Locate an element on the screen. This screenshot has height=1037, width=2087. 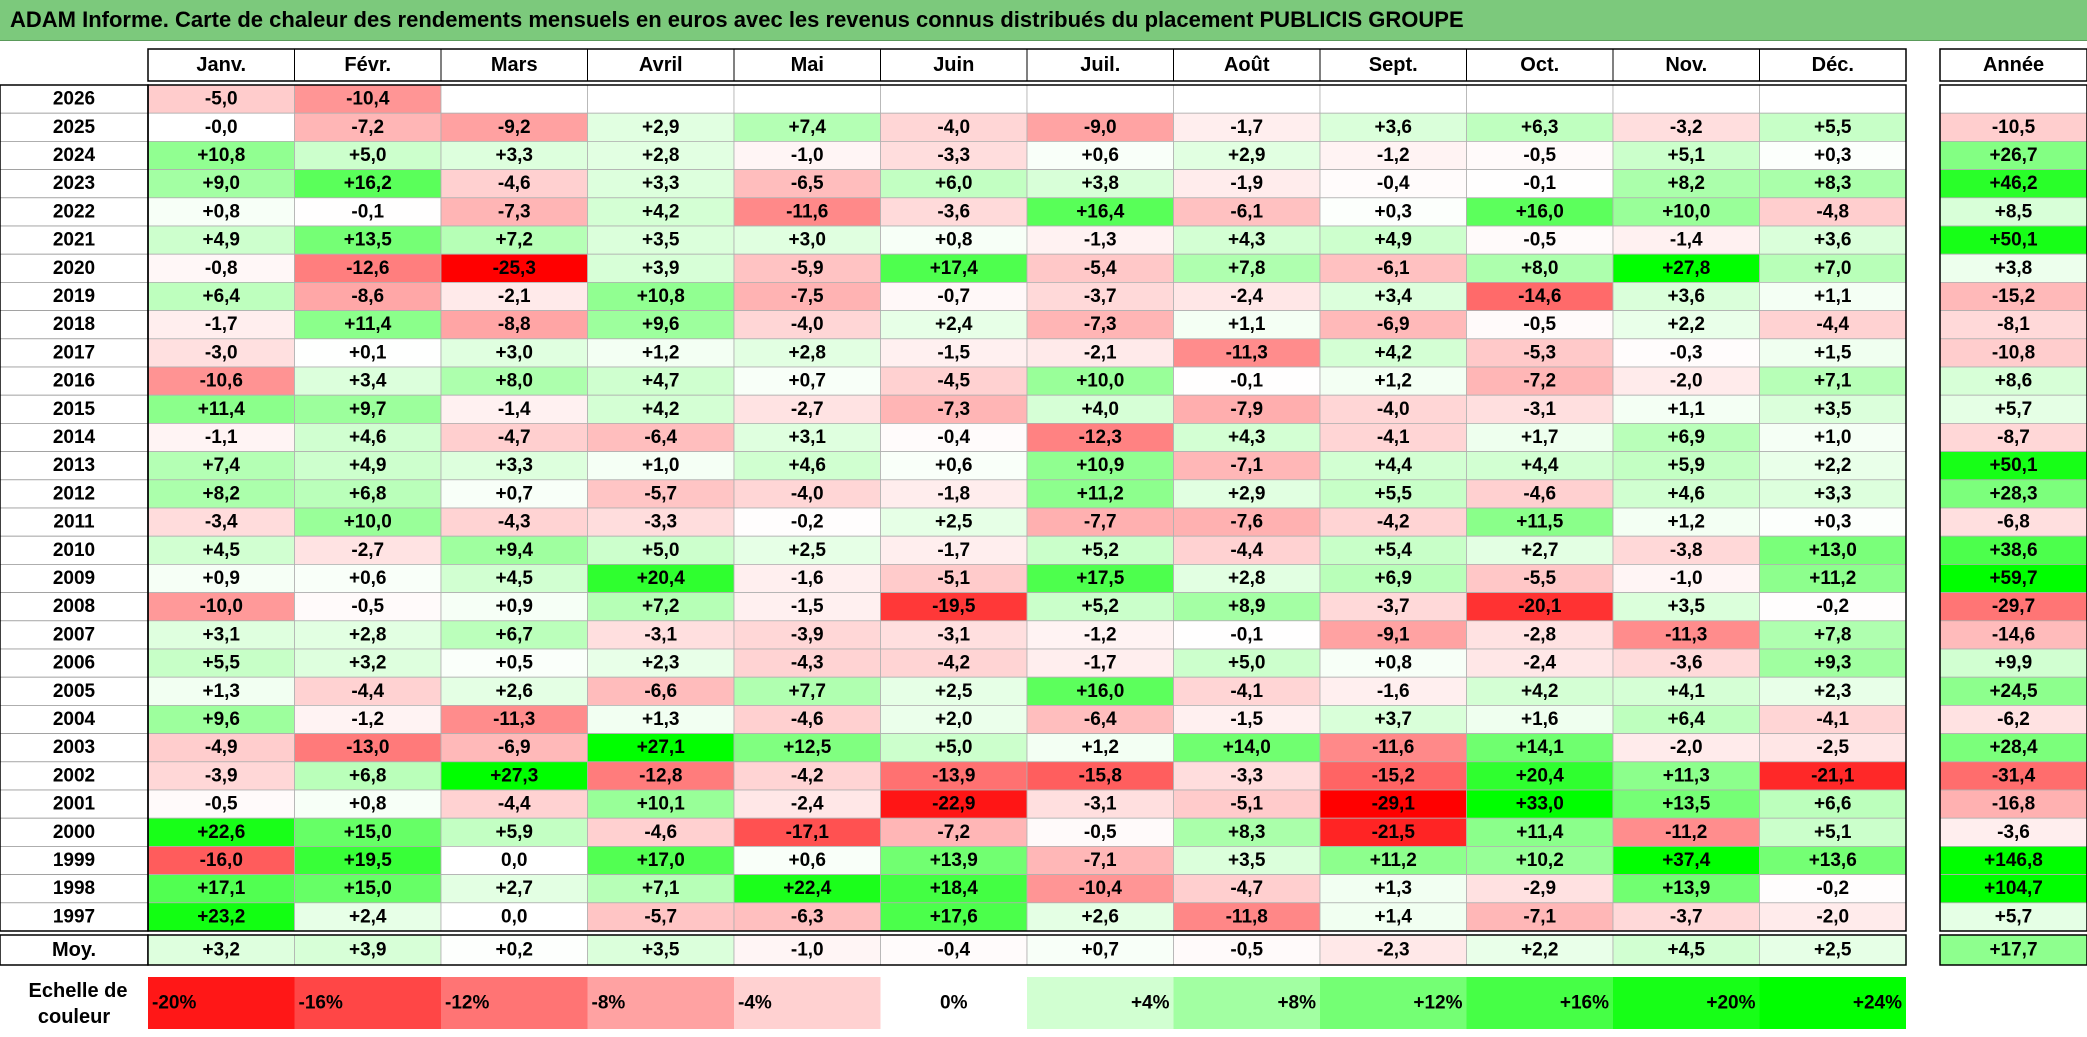
heatmap-value: -4,3 is located at coordinates (514, 522).